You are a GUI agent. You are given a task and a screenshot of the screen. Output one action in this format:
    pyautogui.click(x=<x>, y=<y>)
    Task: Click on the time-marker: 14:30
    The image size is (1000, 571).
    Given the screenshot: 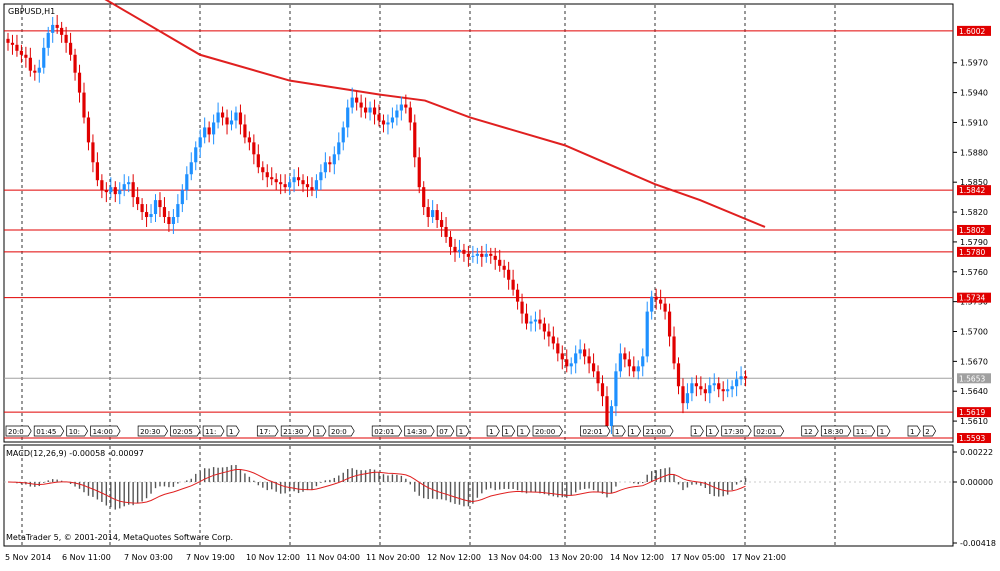 What is the action you would take?
    pyautogui.click(x=419, y=431)
    